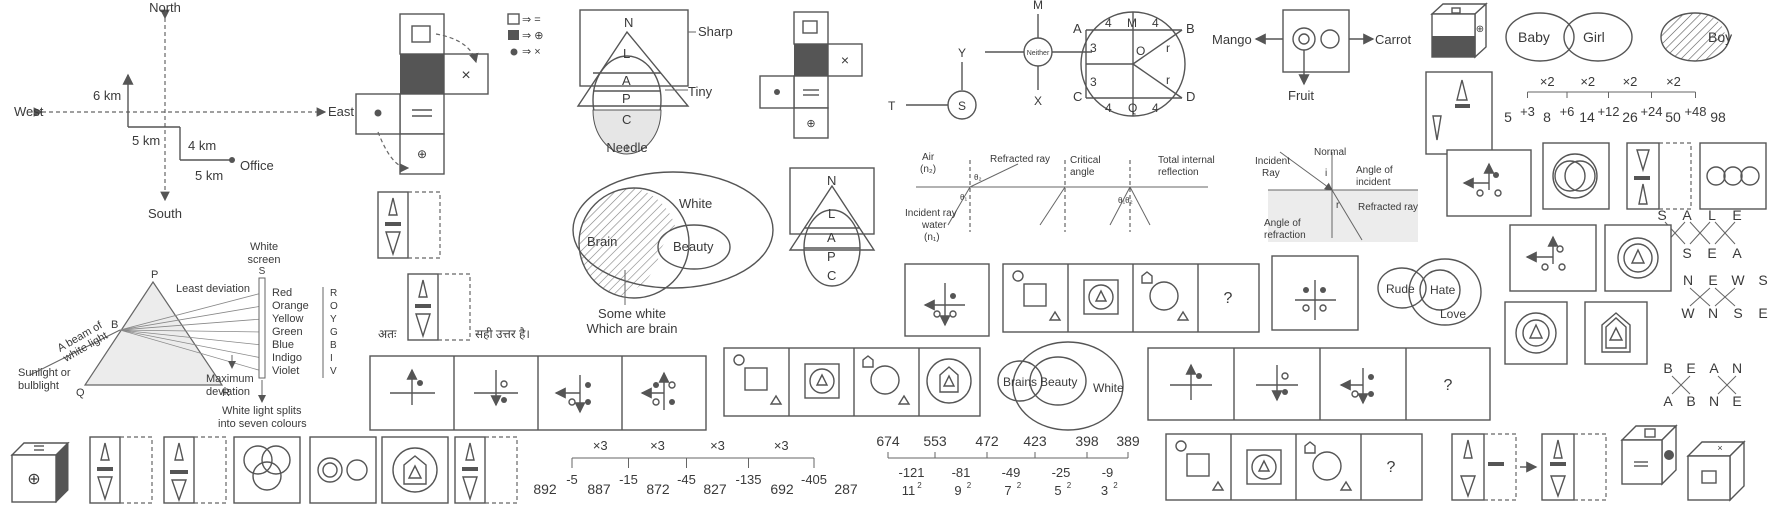 This screenshot has height=510, width=1773. I want to click on splits-label: into seven colours, so click(262, 424).